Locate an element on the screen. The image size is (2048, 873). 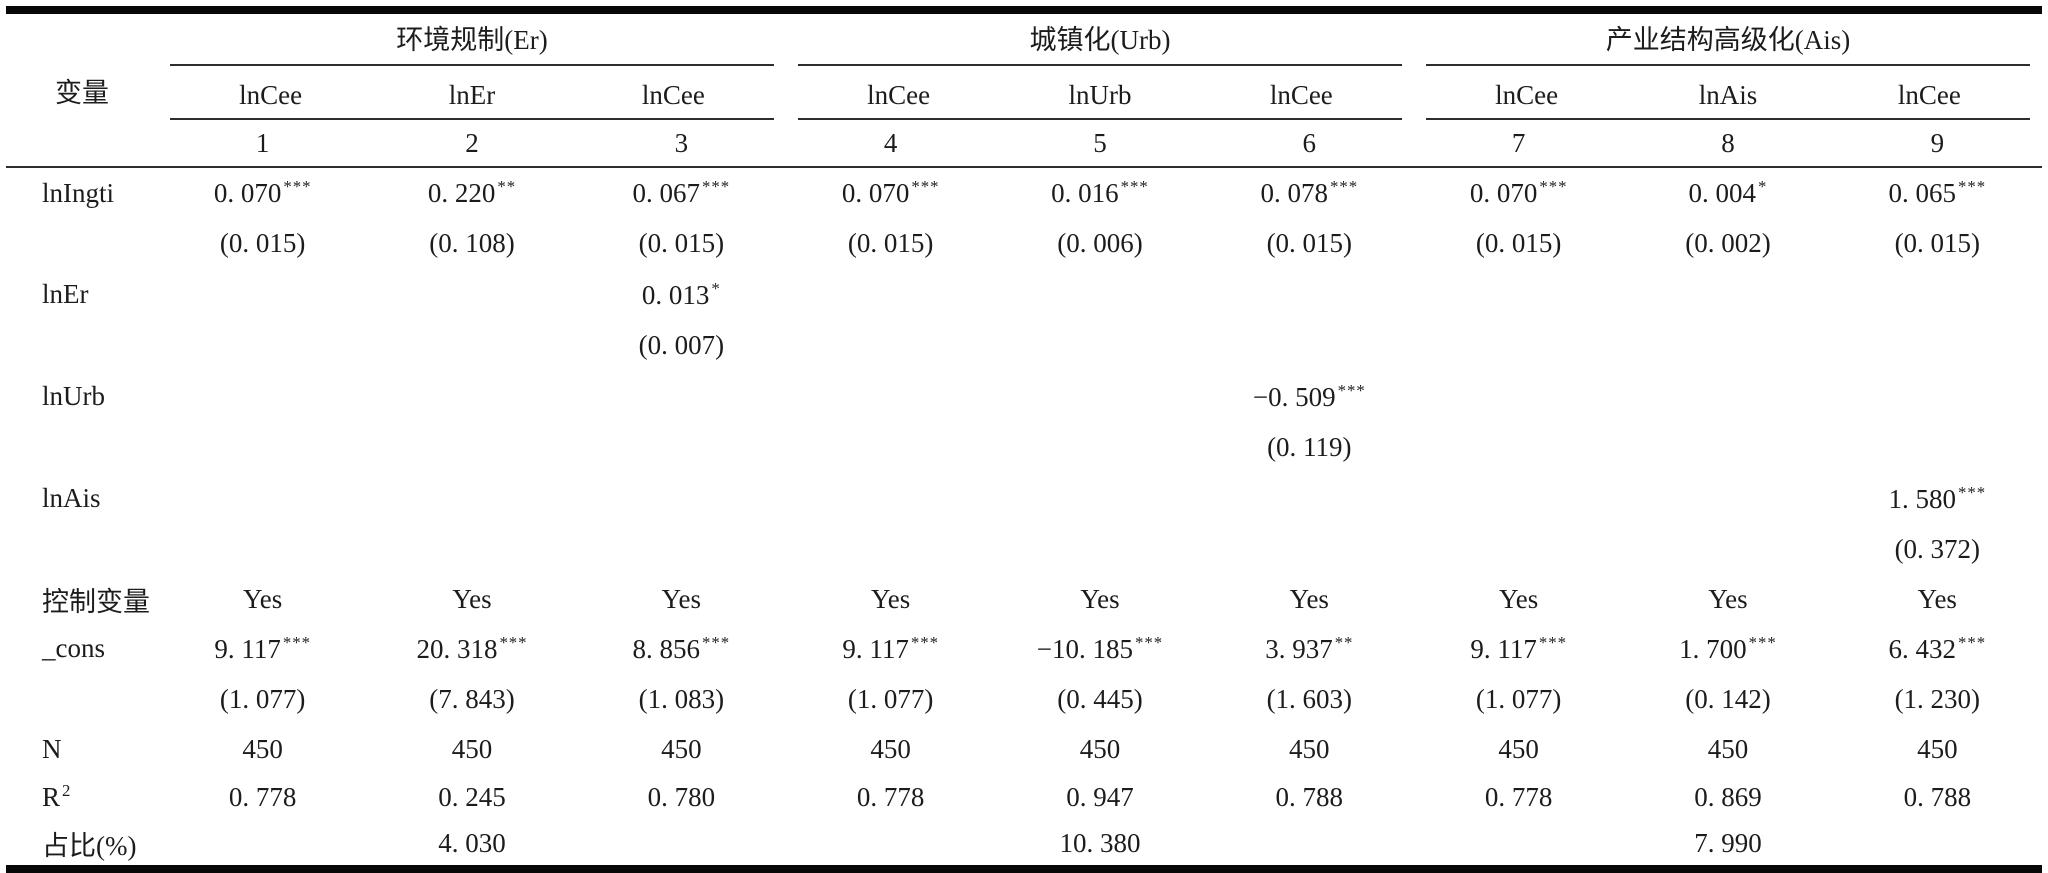
model-number: 9 is located at coordinates (1937, 144).